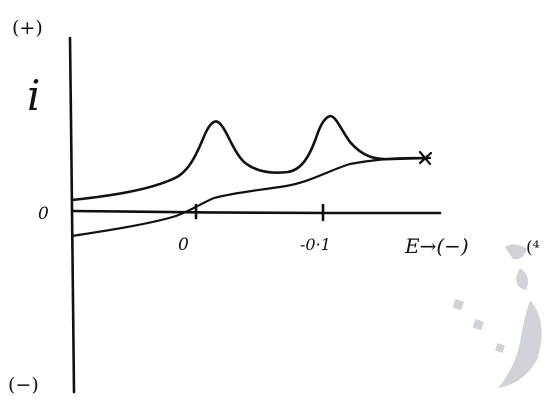 This screenshot has height=403, width=556. Describe the element at coordinates (23, 385) in the screenshot. I see `y-negative-label: (−)` at that location.